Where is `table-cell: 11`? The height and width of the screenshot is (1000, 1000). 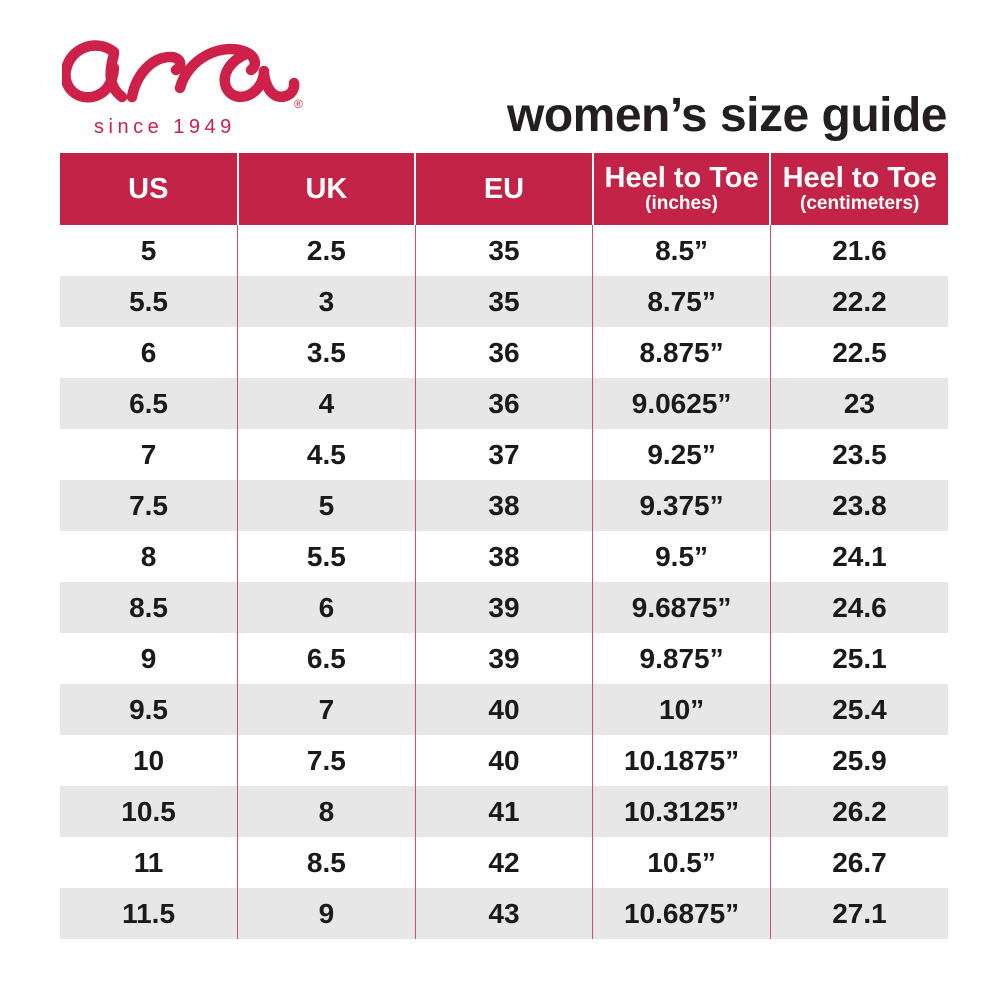
table-cell: 11 is located at coordinates (149, 862).